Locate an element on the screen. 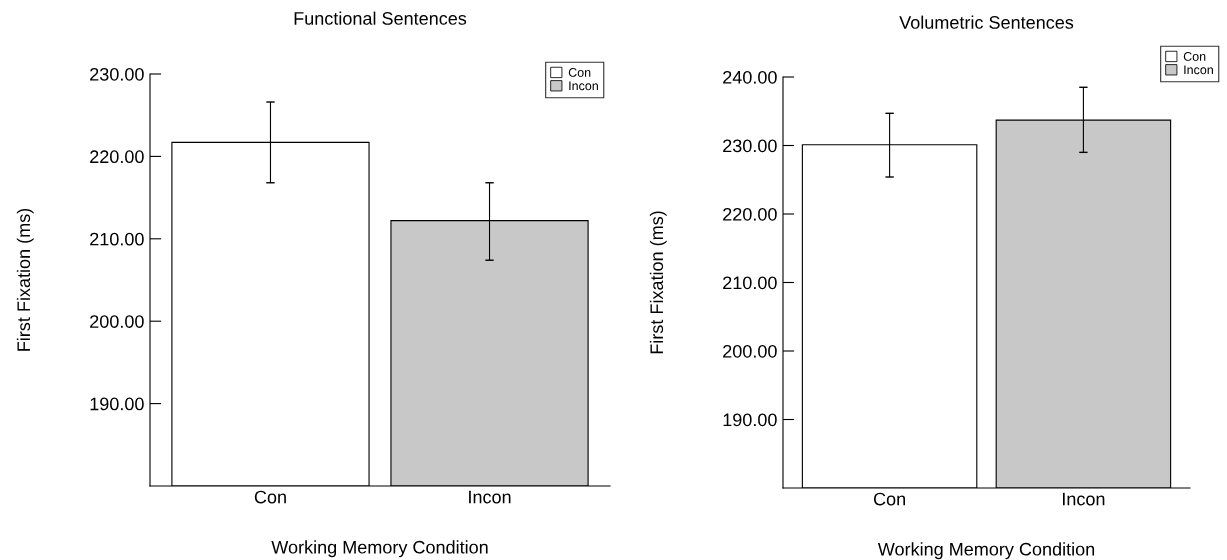 This screenshot has width=1227, height=560. chart-title: Volumetric Sentences is located at coordinates (986, 22).